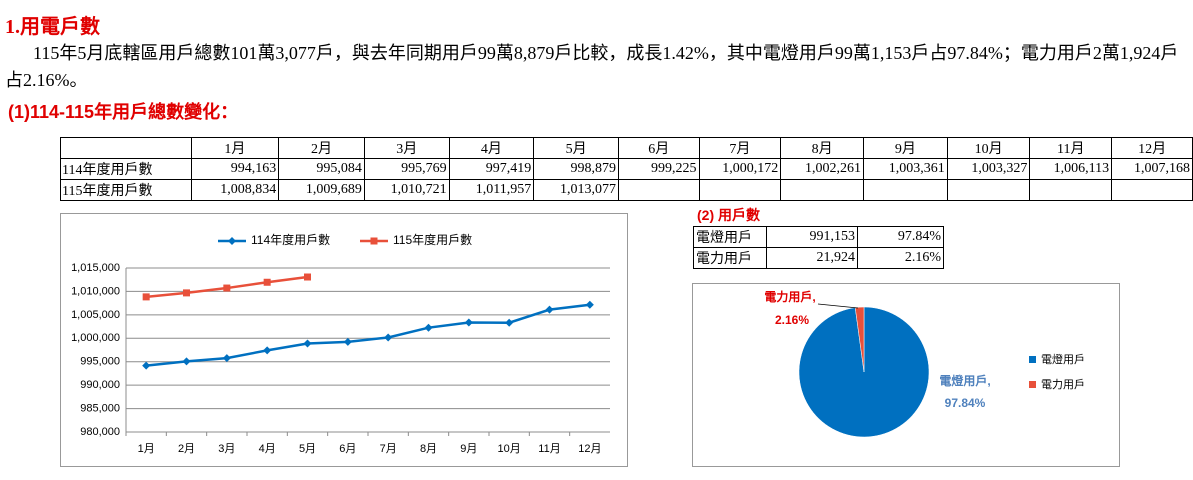 This screenshot has width=1193, height=480. What do you see at coordinates (988, 169) in the screenshot?
I see `cell: 1,003,327` at bounding box center [988, 169].